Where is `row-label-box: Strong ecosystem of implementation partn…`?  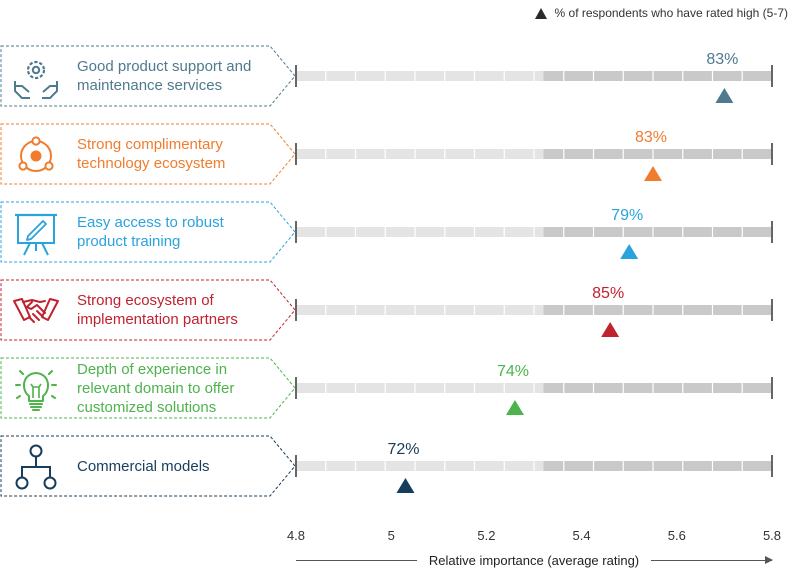 row-label-box: Strong ecosystem of implementation partn… is located at coordinates (148, 310).